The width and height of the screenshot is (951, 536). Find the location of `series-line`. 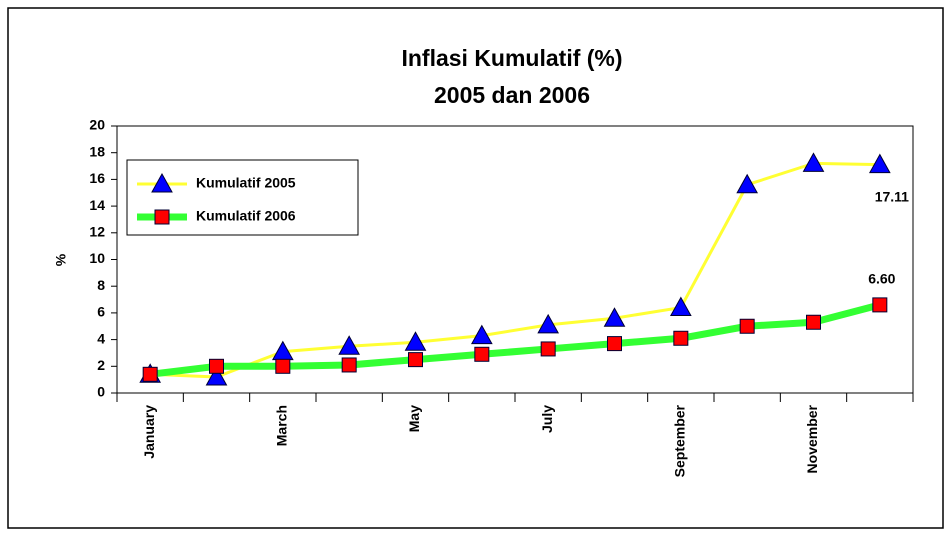

series-line is located at coordinates (515, 339).